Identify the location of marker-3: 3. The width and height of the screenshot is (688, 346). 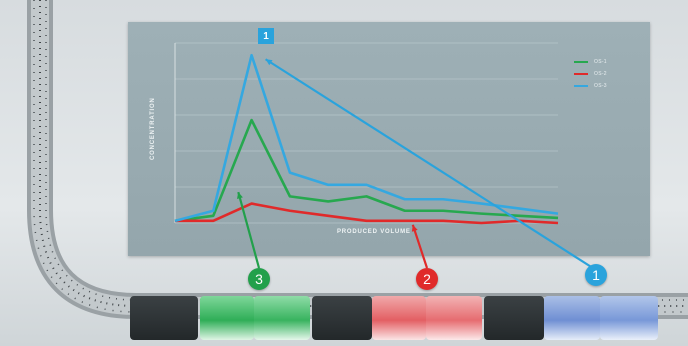
(259, 279).